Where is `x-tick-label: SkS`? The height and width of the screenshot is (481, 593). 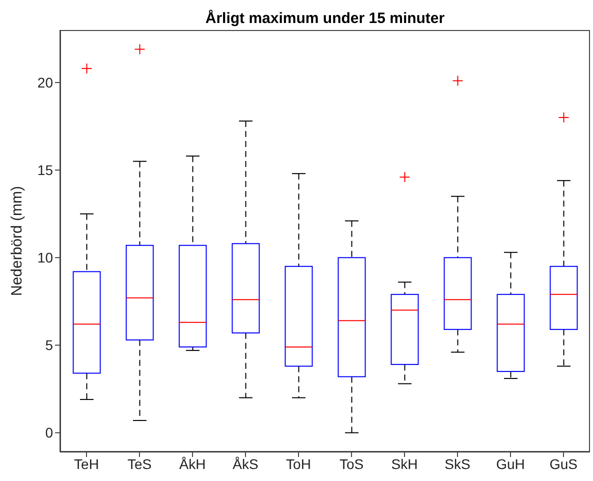 x-tick-label: SkS is located at coordinates (457, 464).